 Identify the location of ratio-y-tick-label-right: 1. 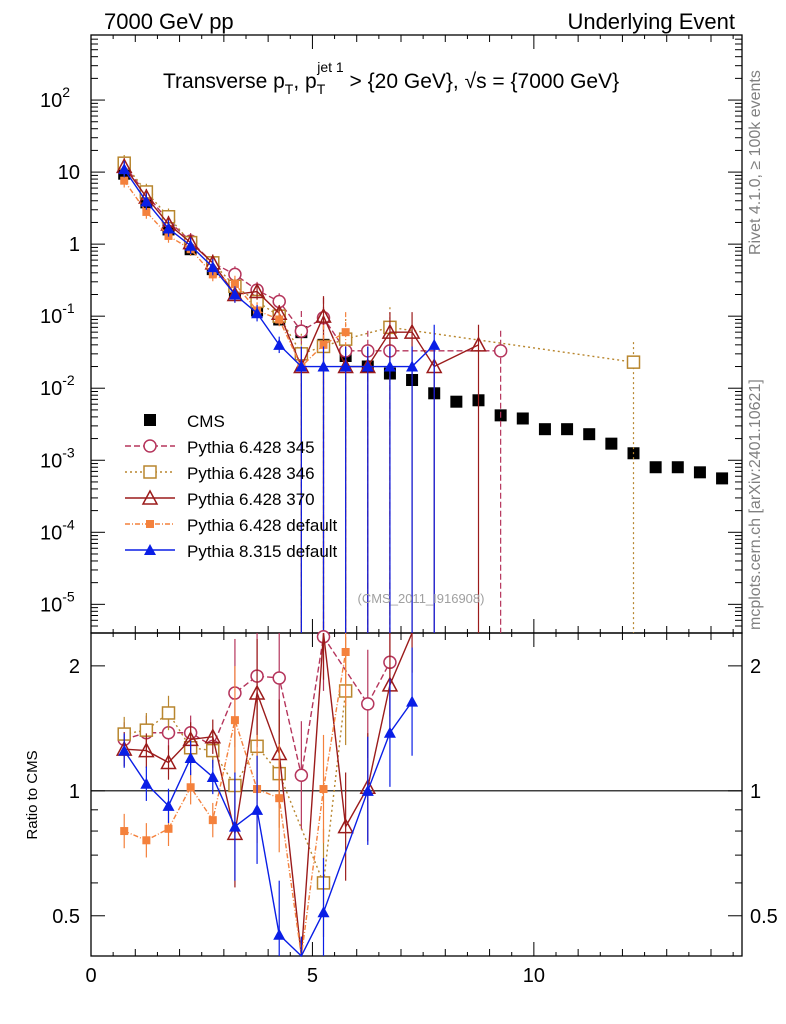
(755, 792).